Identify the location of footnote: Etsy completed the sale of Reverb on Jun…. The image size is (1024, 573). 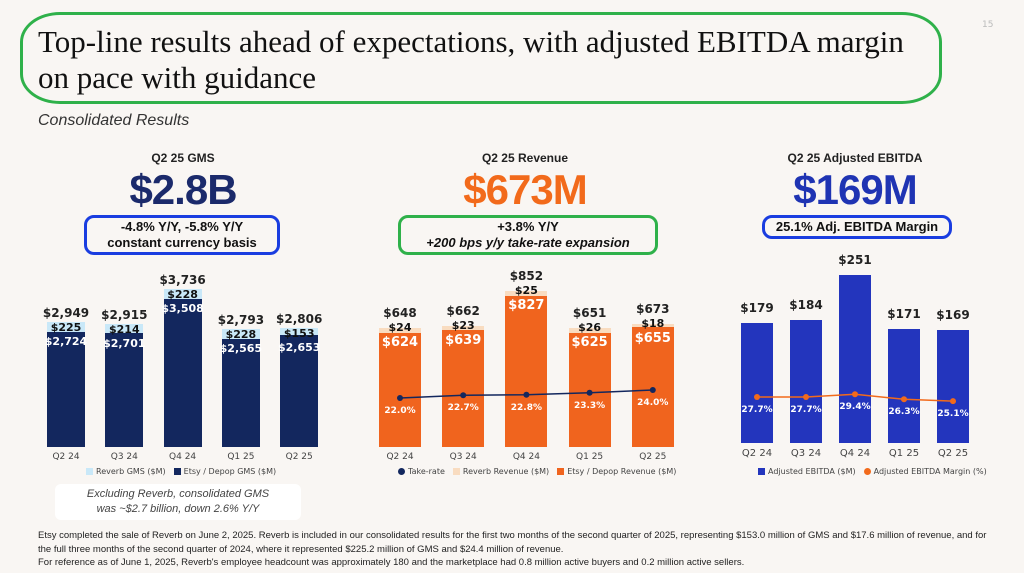
(518, 549).